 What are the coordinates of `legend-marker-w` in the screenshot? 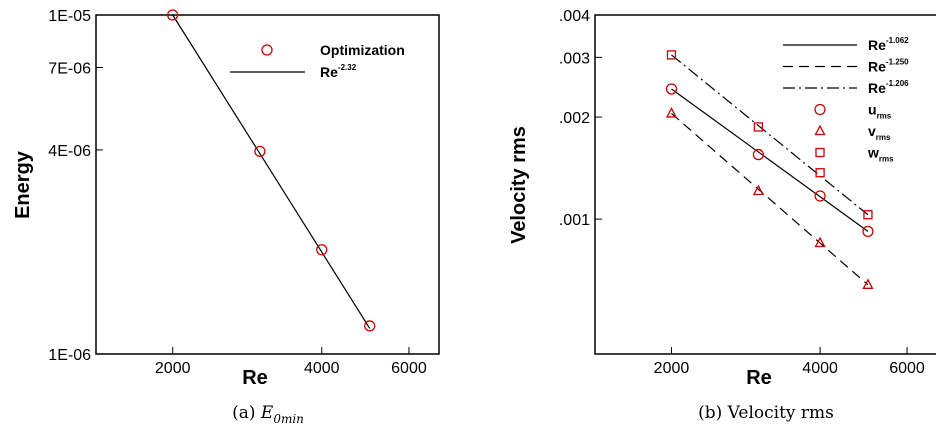 It's located at (820, 152).